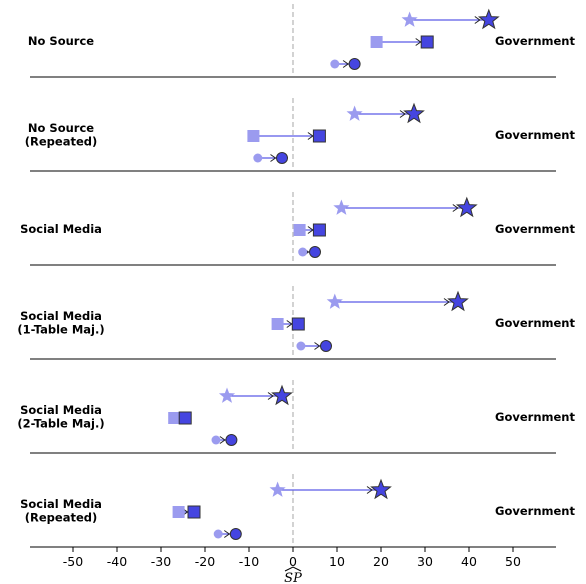 The height and width of the screenshot is (584, 586). What do you see at coordinates (293, 561) in the screenshot?
I see `x-tick-label: 0` at bounding box center [293, 561].